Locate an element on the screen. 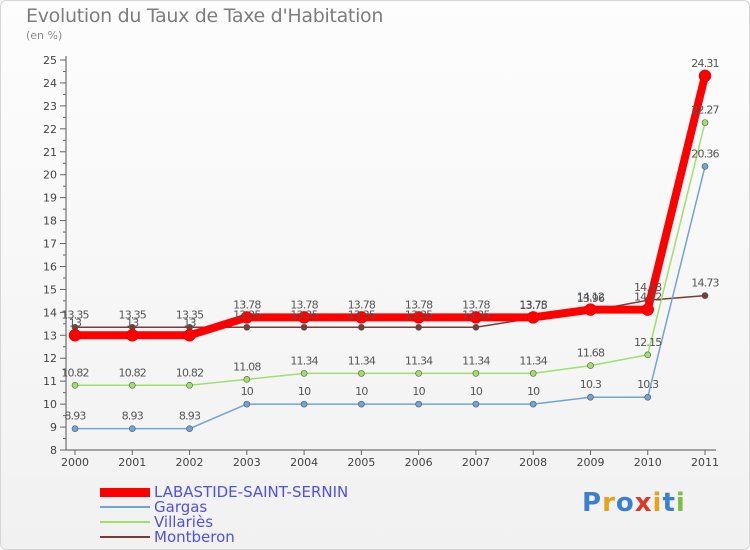 The image size is (750, 550). y-tick-label: 17 is located at coordinates (50, 244).